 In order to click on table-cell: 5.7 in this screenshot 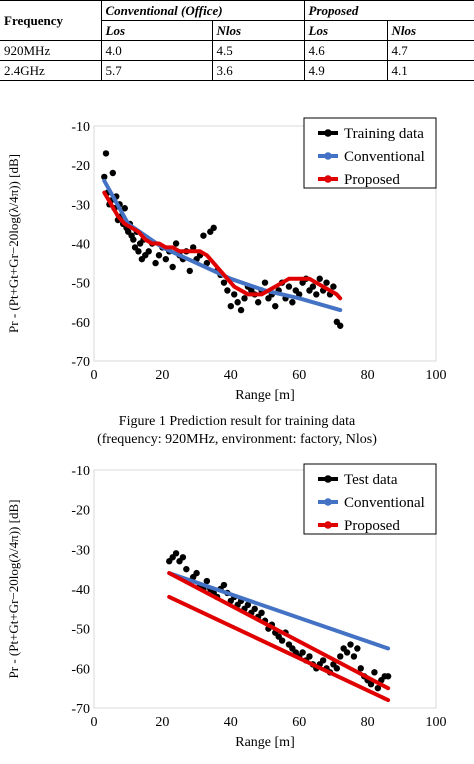, I will do `click(156, 70)`.